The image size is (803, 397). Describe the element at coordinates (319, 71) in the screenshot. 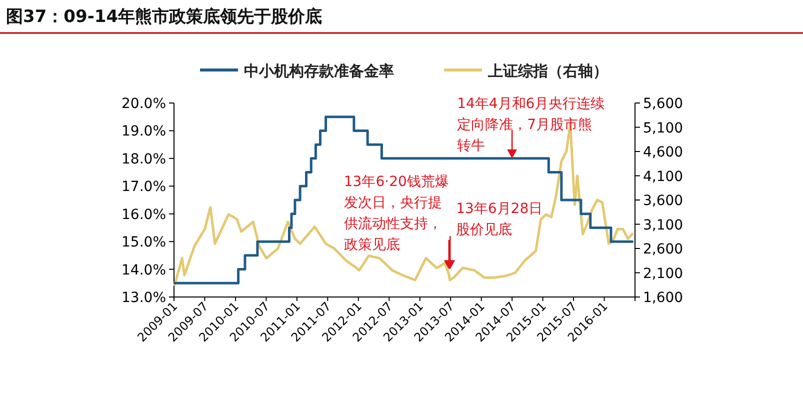

I see `legend-label: 中小机构存款准备金率` at that location.